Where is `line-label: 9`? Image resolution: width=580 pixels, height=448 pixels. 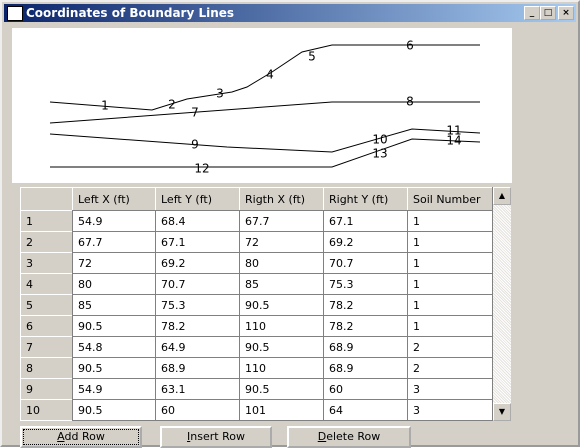 line-label: 9 is located at coordinates (195, 145).